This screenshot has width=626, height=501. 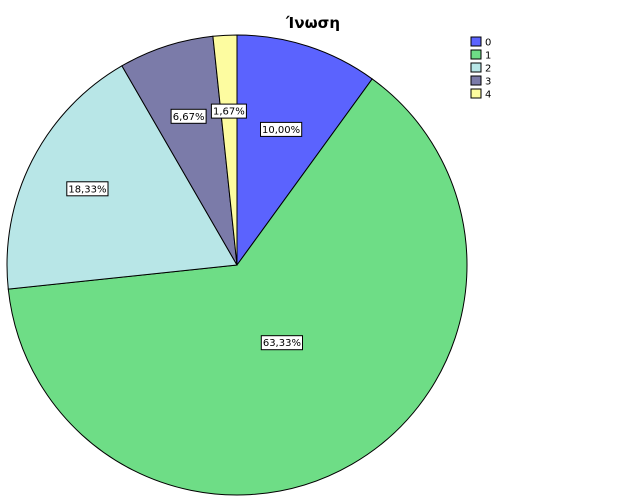 I want to click on data-label-text: 18,33%, so click(x=87, y=189).